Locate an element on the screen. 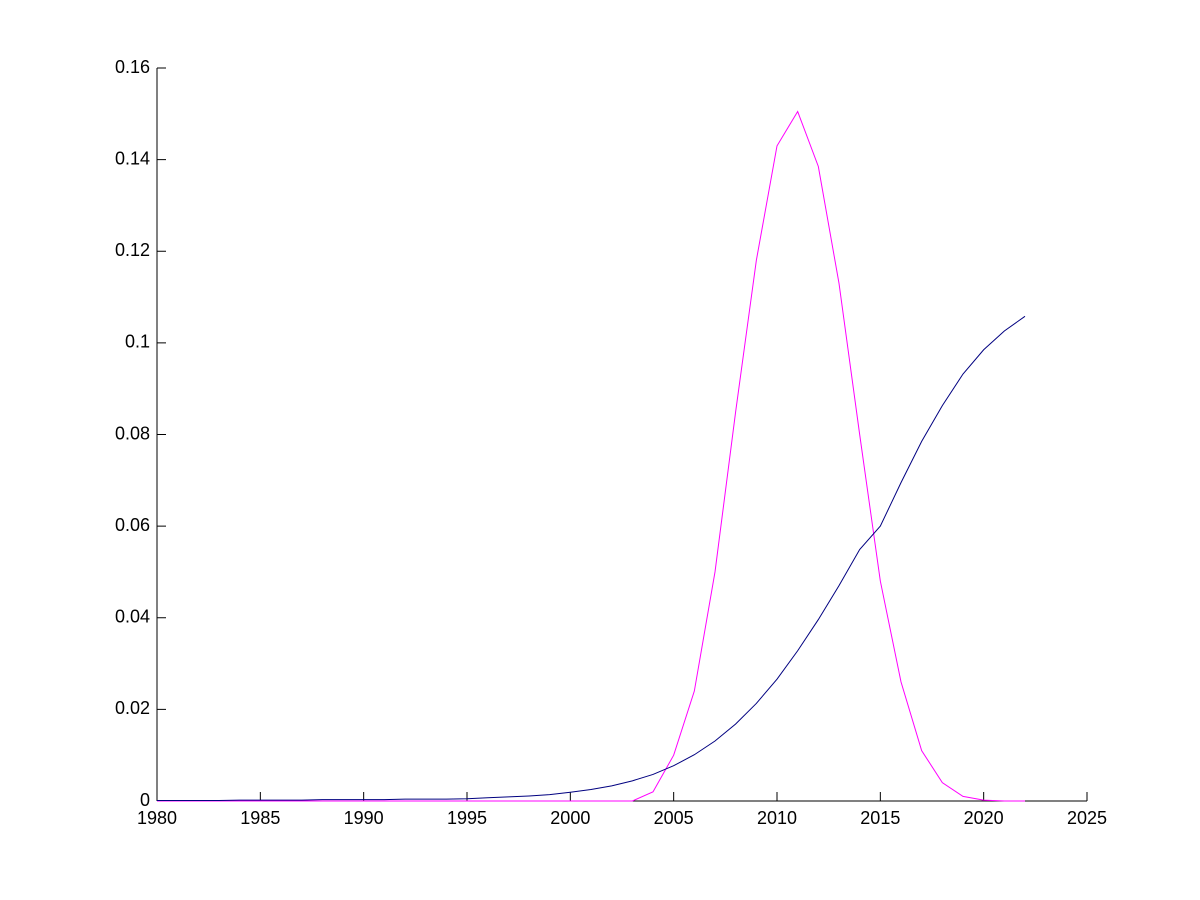 This screenshot has width=1200, height=900. y-tick-label: 0.02 is located at coordinates (132, 708).